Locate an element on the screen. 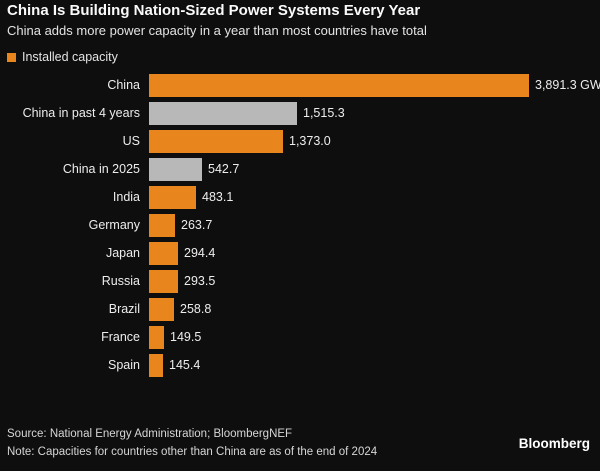 The image size is (600, 471). category-label: India is located at coordinates (126, 197).